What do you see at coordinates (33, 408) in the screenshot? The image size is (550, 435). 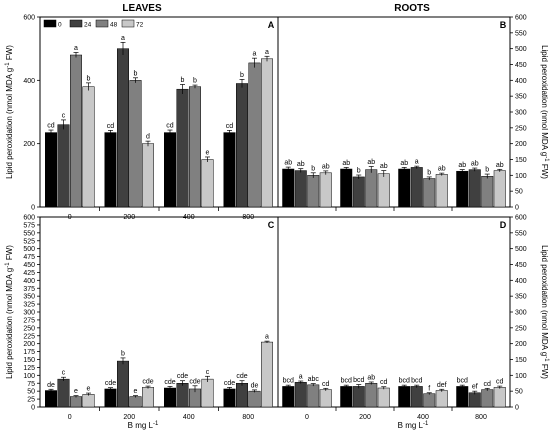 I see `y-tick-label: 0` at bounding box center [33, 408].